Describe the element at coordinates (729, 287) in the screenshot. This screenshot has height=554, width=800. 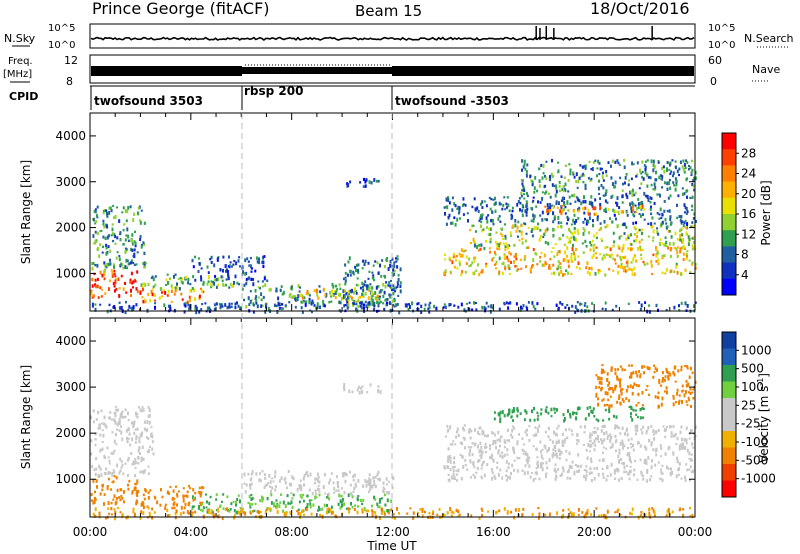
I see `colorbar-swatch` at that location.